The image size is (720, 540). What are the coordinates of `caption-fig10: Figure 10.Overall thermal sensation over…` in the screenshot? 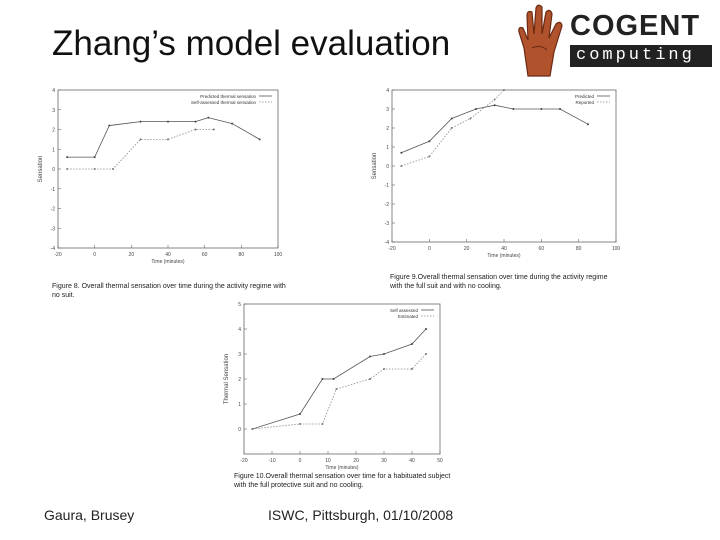 It's located at (342, 481).